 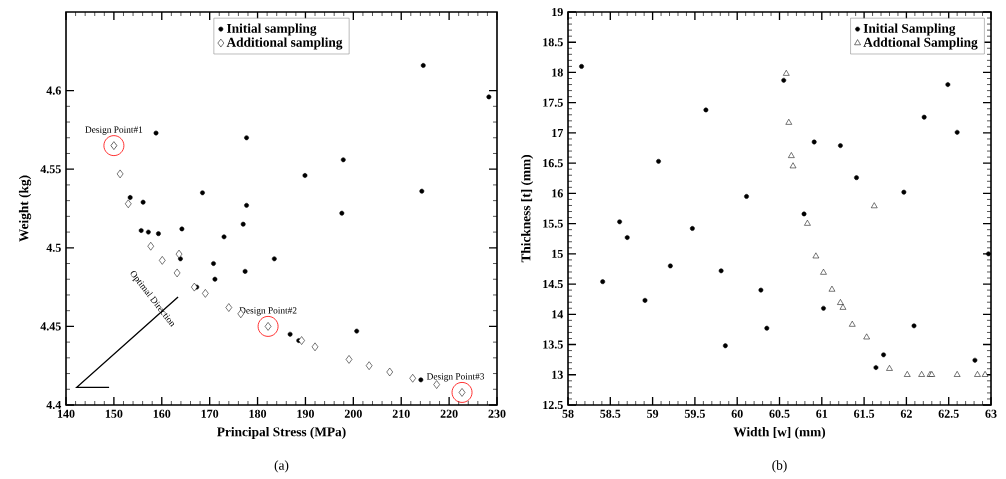 I want to click on text: (b), so click(x=779, y=466).